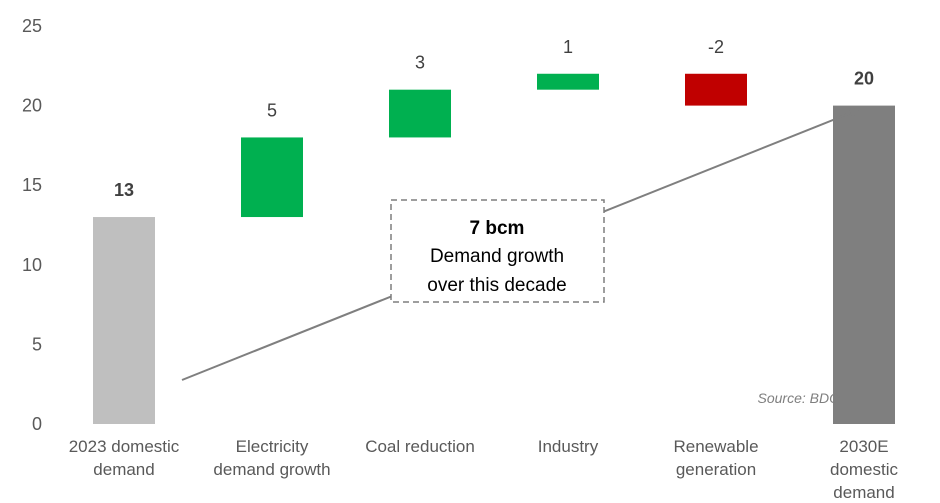 The width and height of the screenshot is (940, 503). Describe the element at coordinates (124, 446) in the screenshot. I see `x-category-label: 2023 domestic` at that location.